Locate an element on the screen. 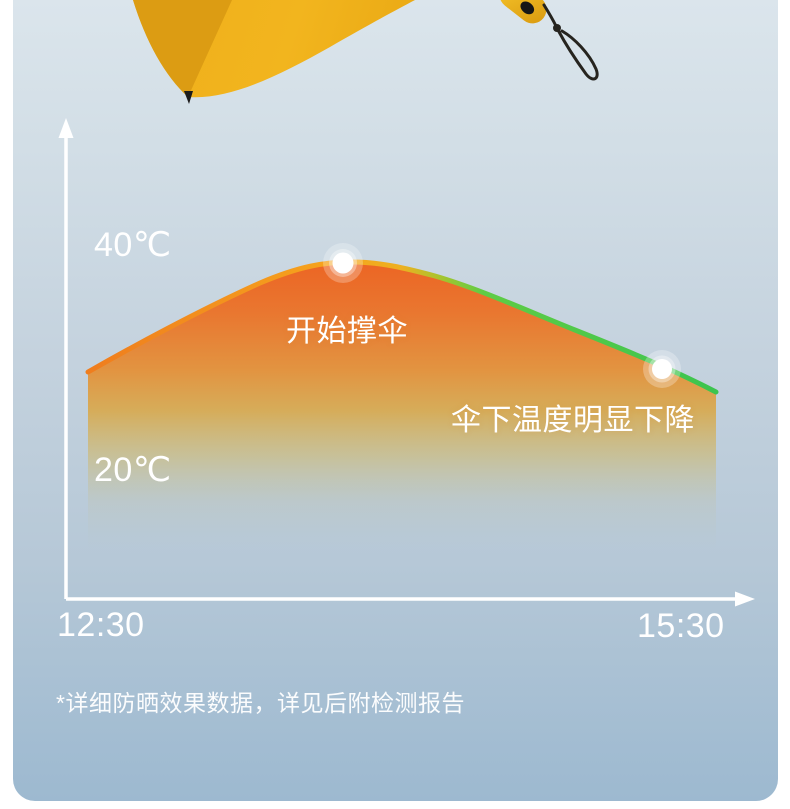 The width and height of the screenshot is (790, 809). chart-curve-line is located at coordinates (402, 327).